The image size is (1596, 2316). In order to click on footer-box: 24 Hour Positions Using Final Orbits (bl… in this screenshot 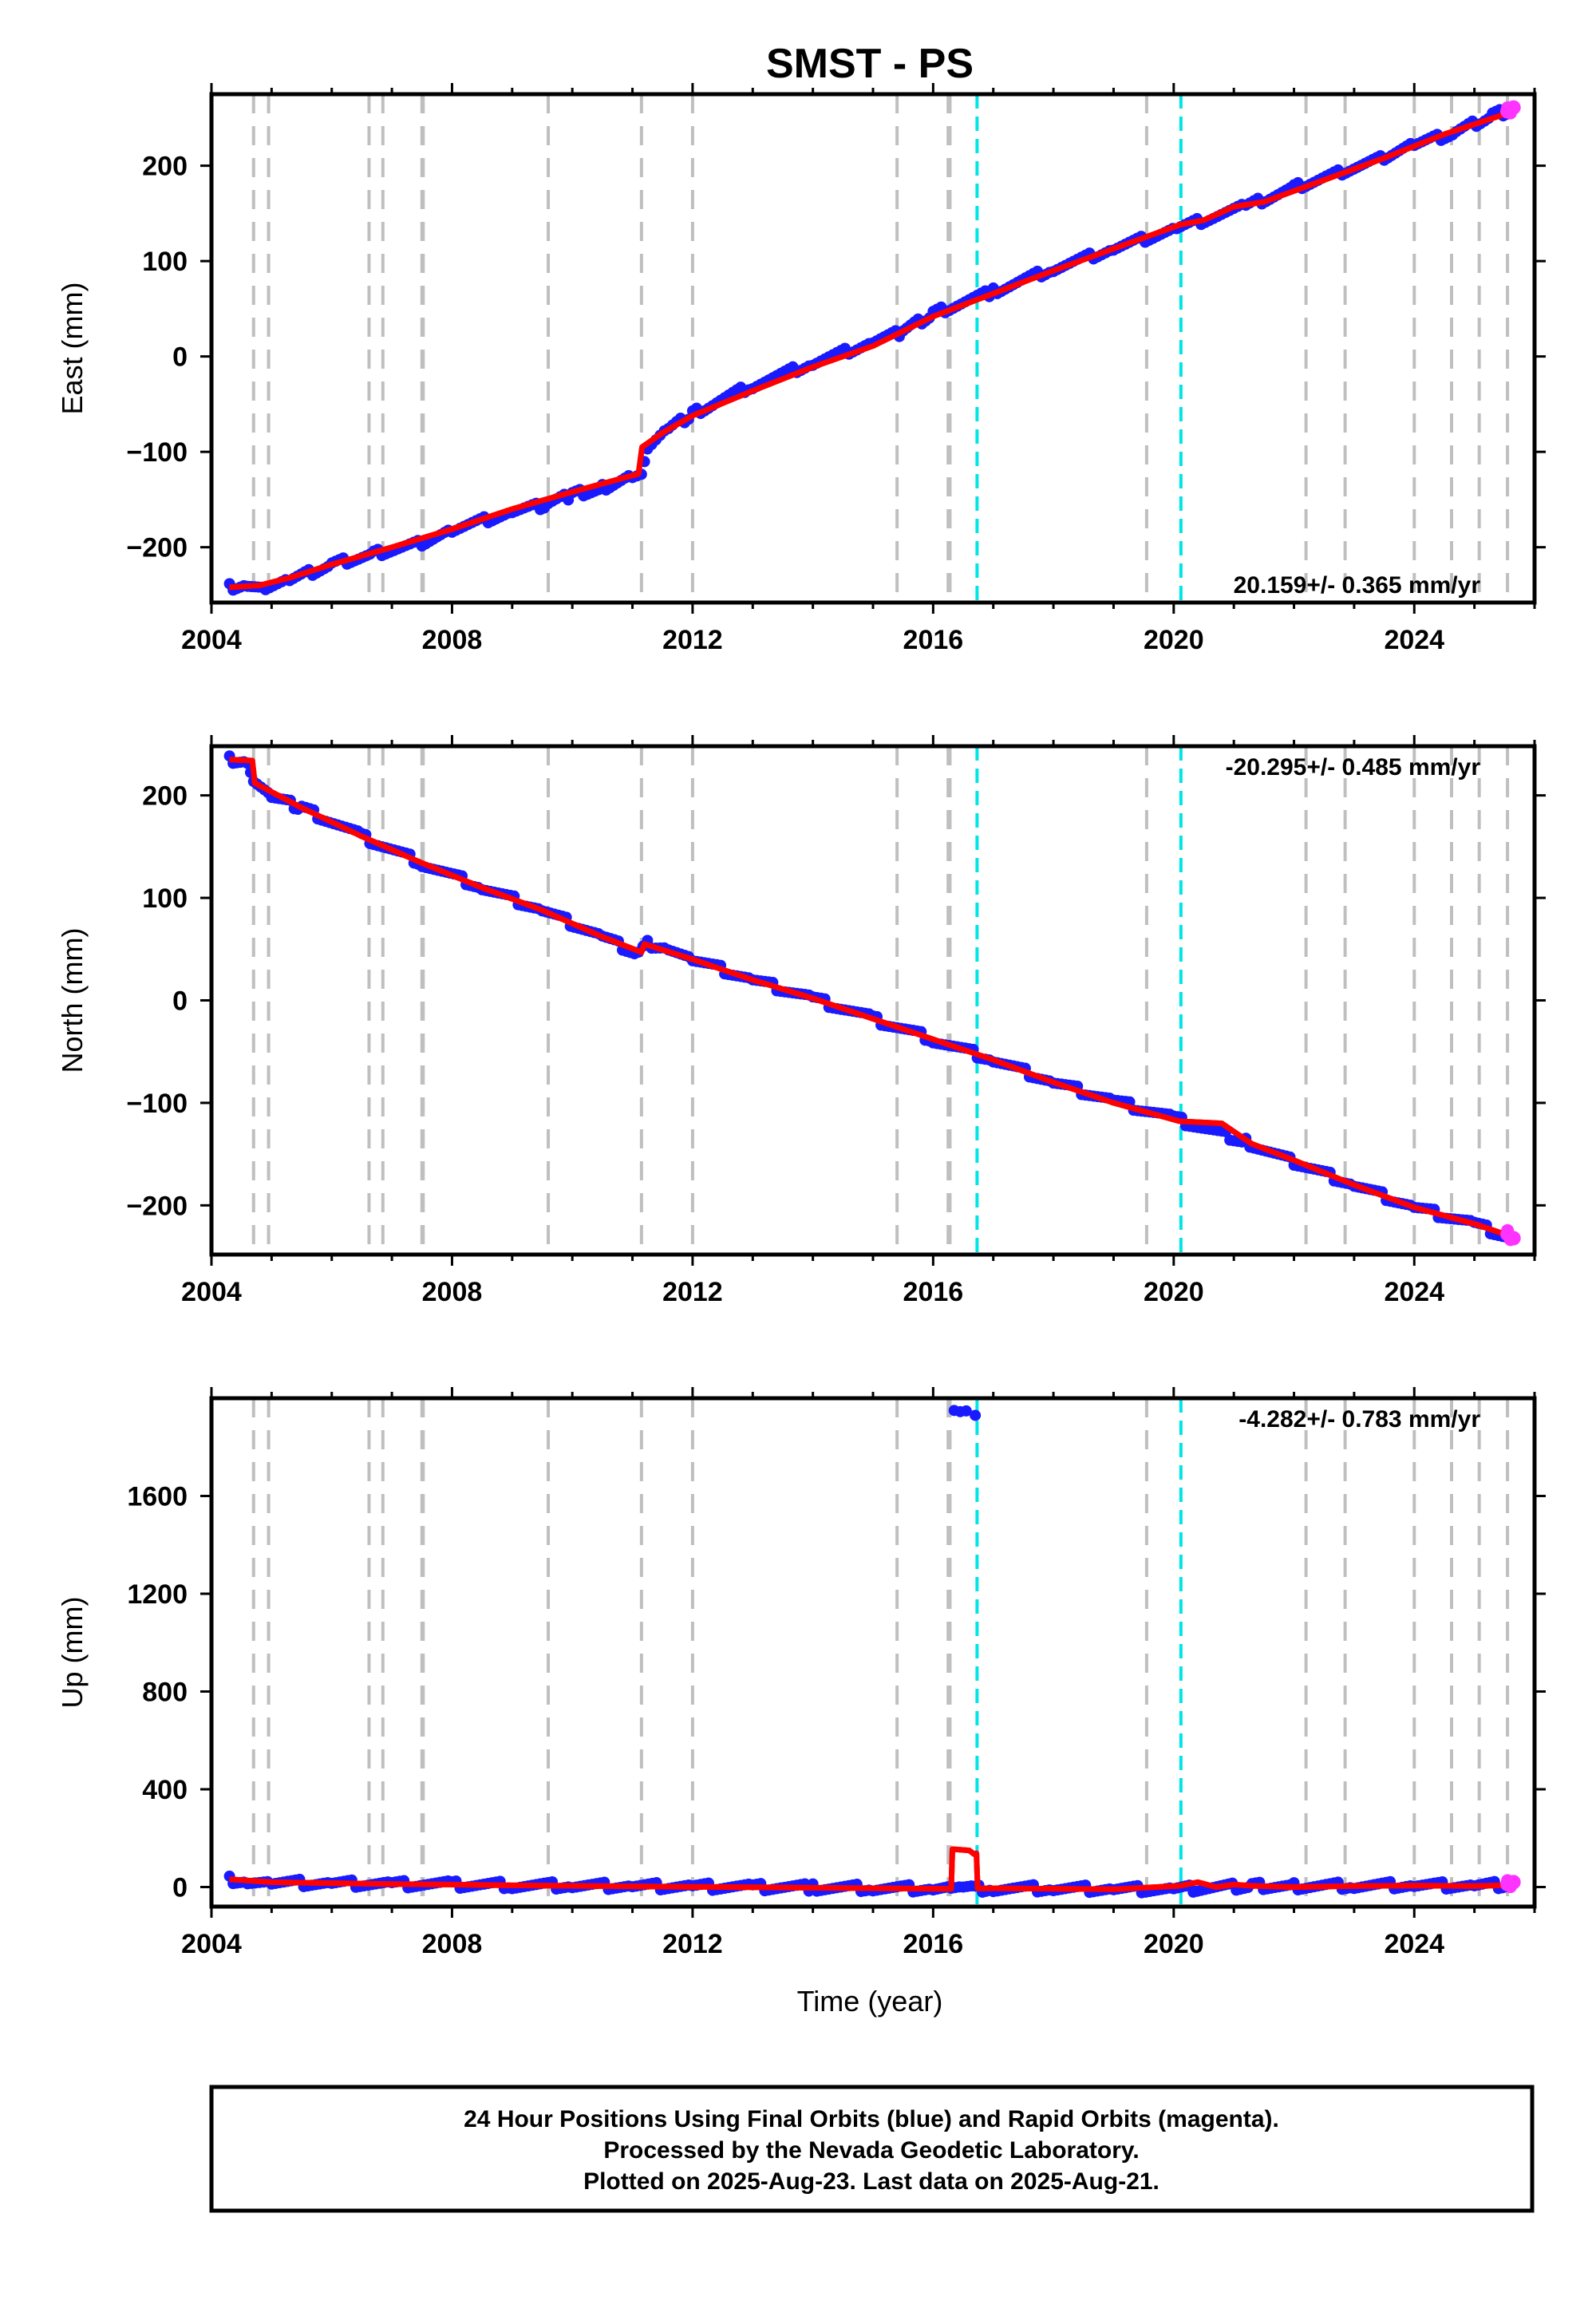, I will do `click(872, 2149)`.